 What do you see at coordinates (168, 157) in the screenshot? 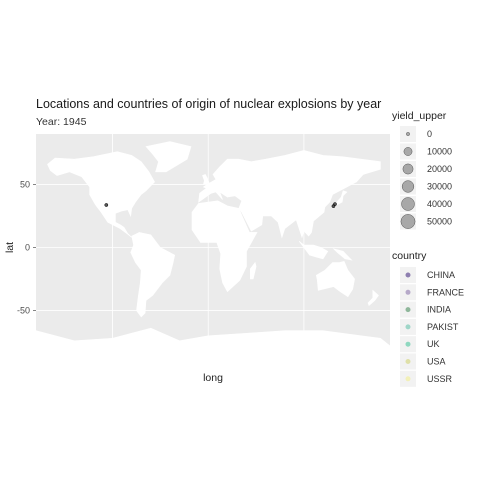
I see `land-greenland` at bounding box center [168, 157].